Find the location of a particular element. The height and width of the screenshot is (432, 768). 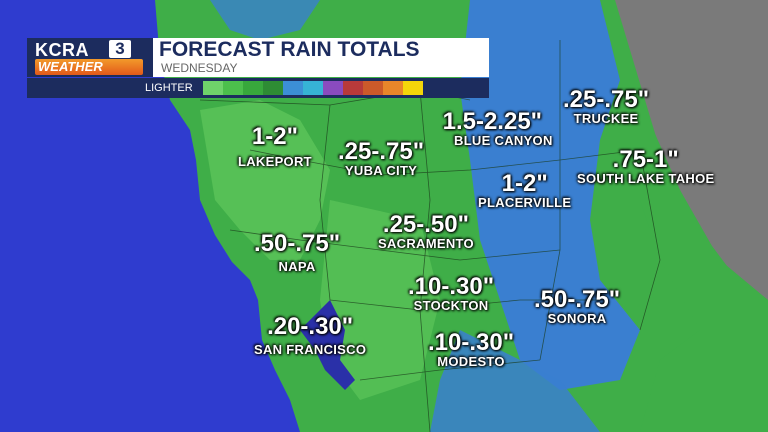

place-lakeport: 1-2" LAKEPORT is located at coordinates (275, 147).